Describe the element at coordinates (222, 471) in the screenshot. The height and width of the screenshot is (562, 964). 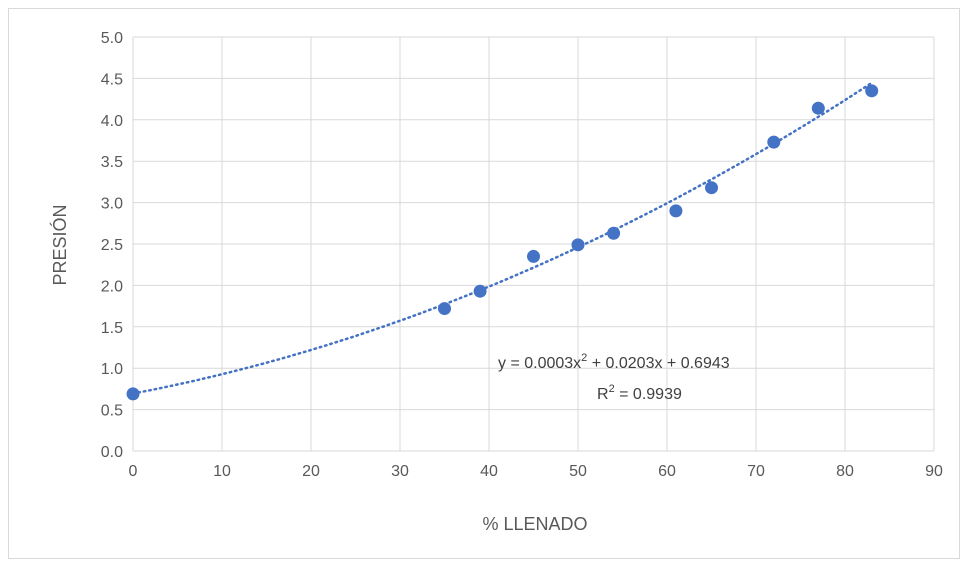
I see `x-tick-label: 10` at that location.